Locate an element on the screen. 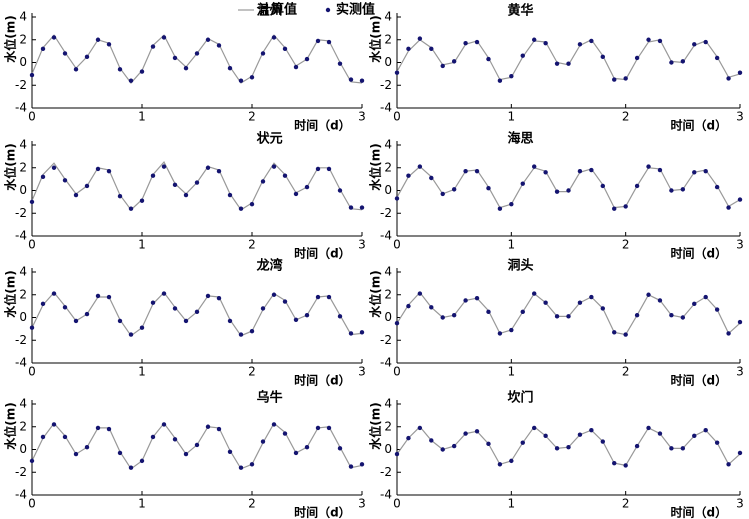 Image resolution: width=749 pixels, height=519 pixels. legend-label: 计算值 is located at coordinates (277, 10).